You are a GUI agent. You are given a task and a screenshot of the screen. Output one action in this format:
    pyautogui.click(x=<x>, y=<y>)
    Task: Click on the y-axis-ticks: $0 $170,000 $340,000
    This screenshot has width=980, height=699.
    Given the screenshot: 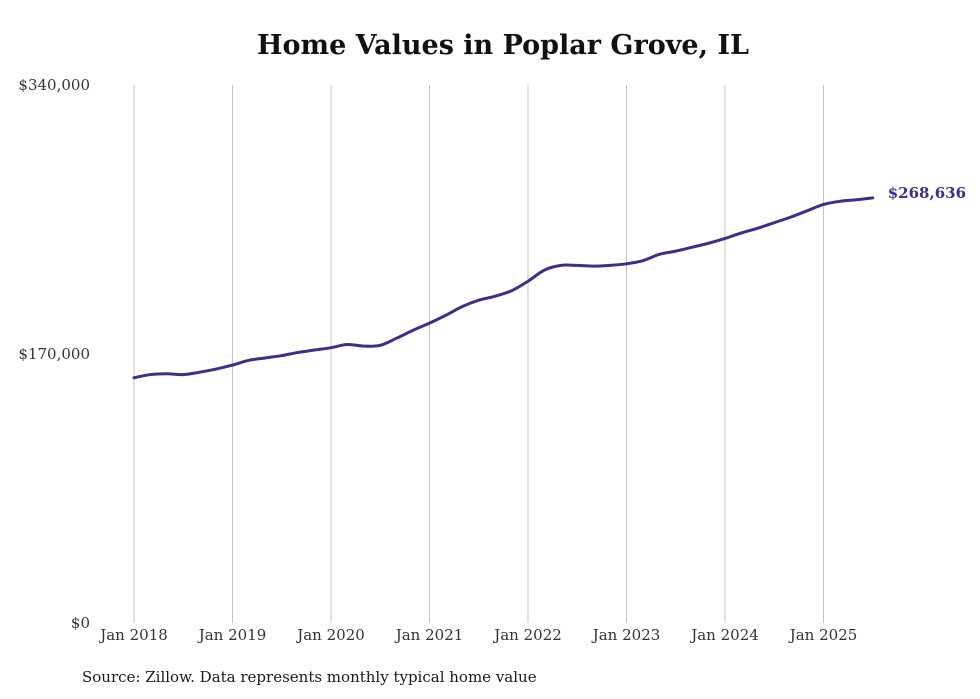 What is the action you would take?
    pyautogui.click(x=54, y=354)
    